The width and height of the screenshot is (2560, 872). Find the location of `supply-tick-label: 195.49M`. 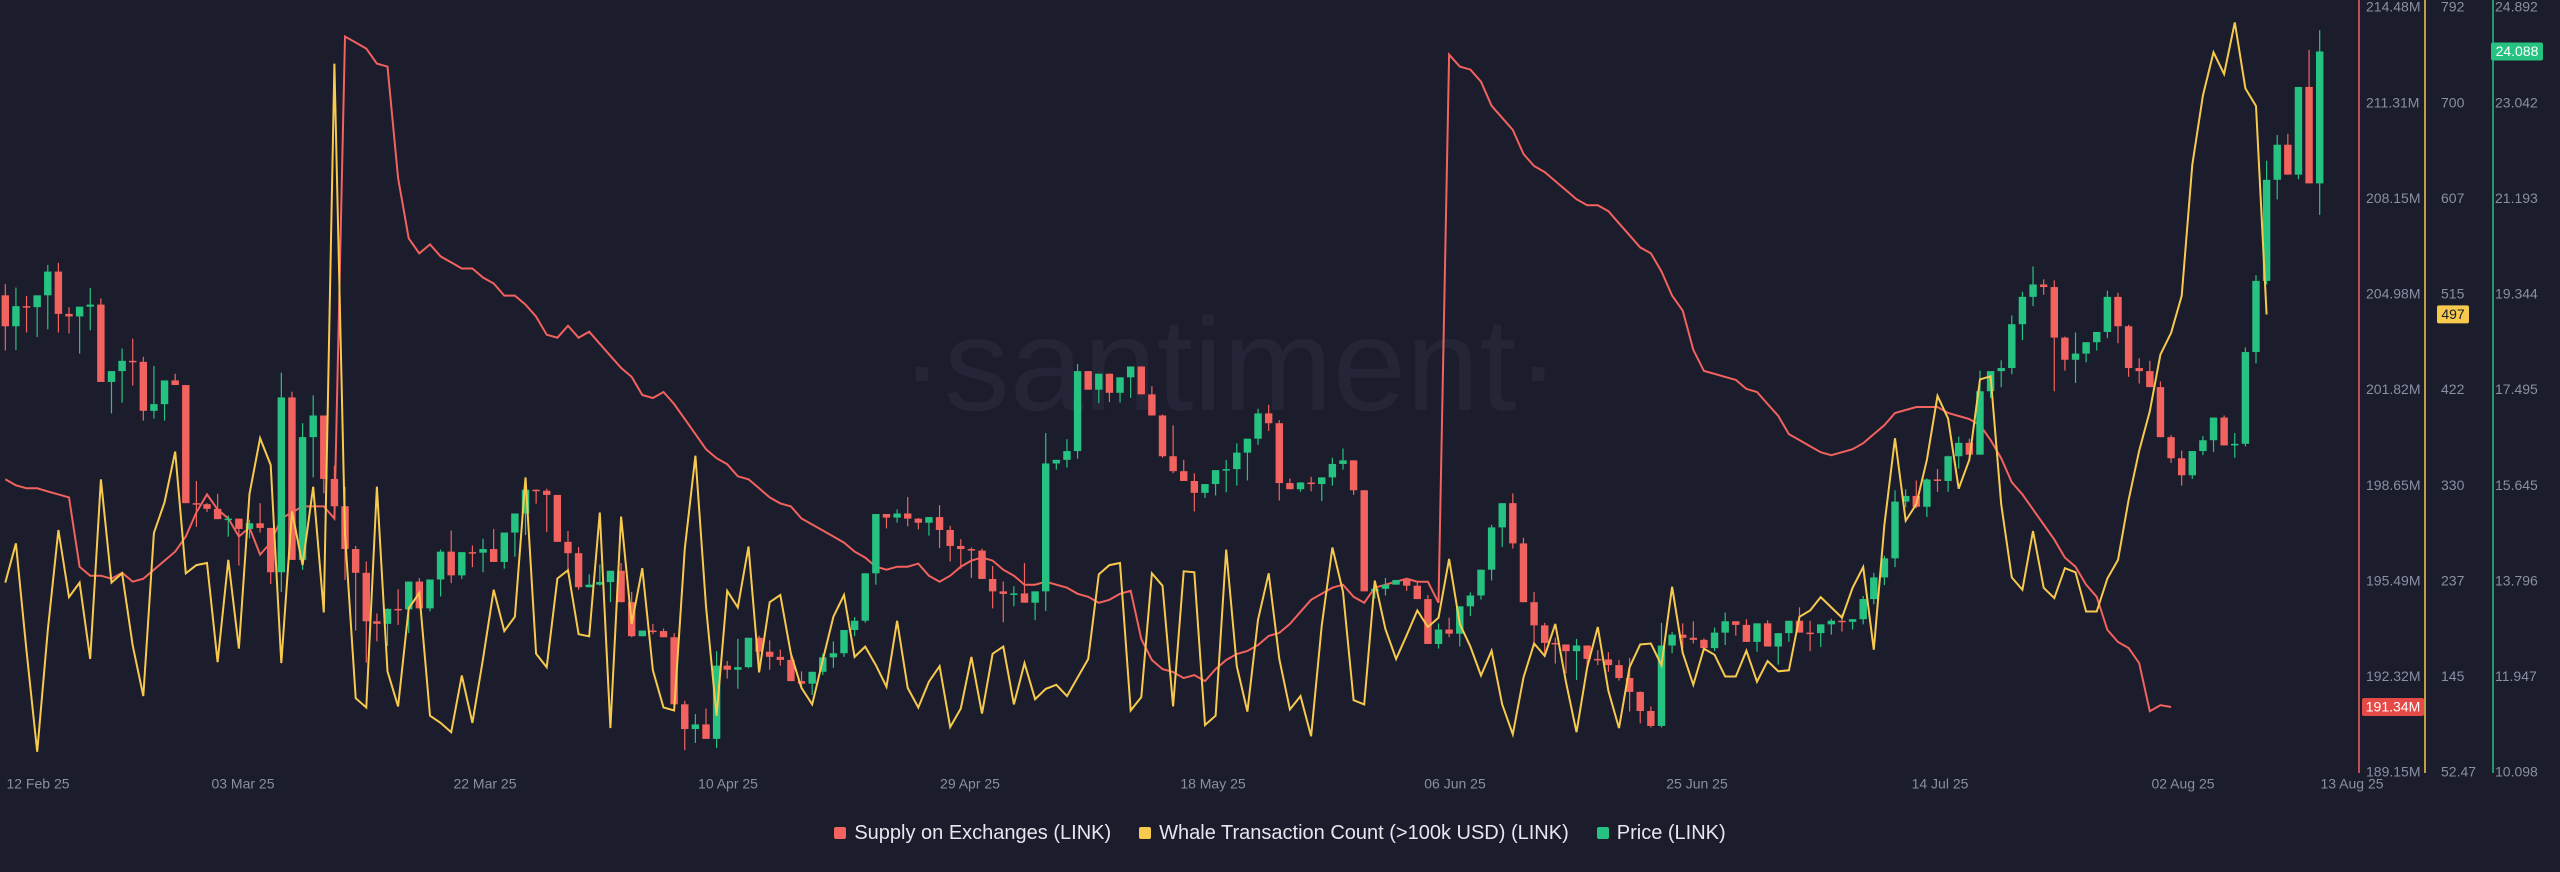

supply-tick-label: 195.49M is located at coordinates (2393, 580).